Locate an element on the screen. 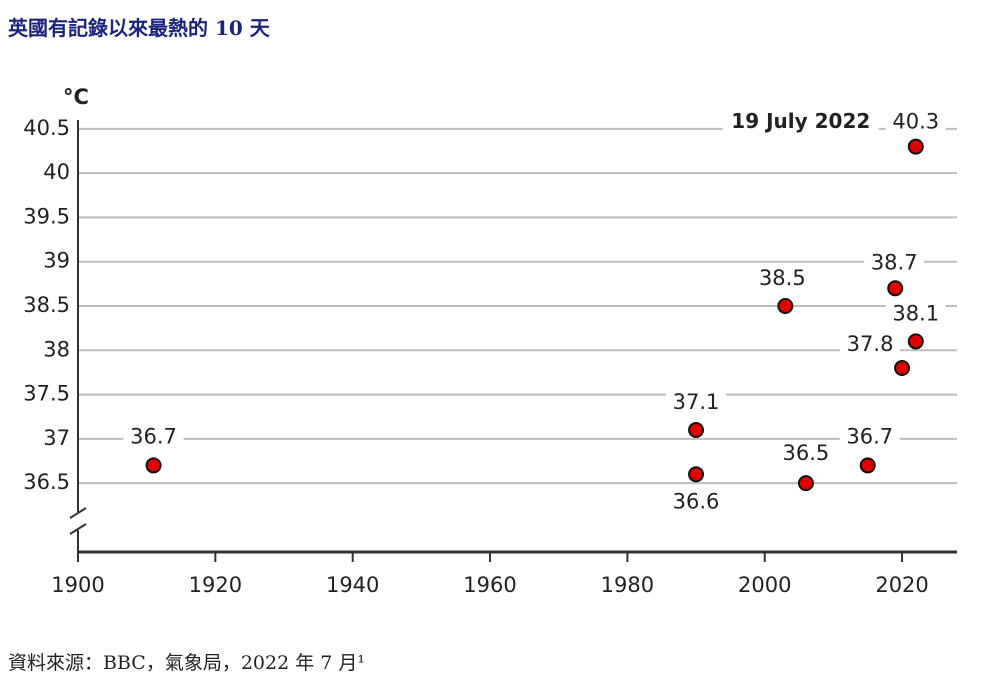 This screenshot has height=686, width=987. y-tick-label: 36.5 is located at coordinates (46, 482).